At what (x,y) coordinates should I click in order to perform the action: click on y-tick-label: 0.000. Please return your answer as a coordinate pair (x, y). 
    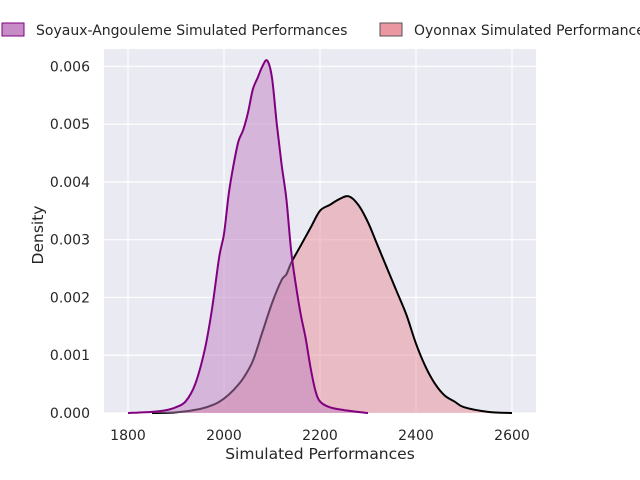
    Looking at the image, I should click on (70, 414).